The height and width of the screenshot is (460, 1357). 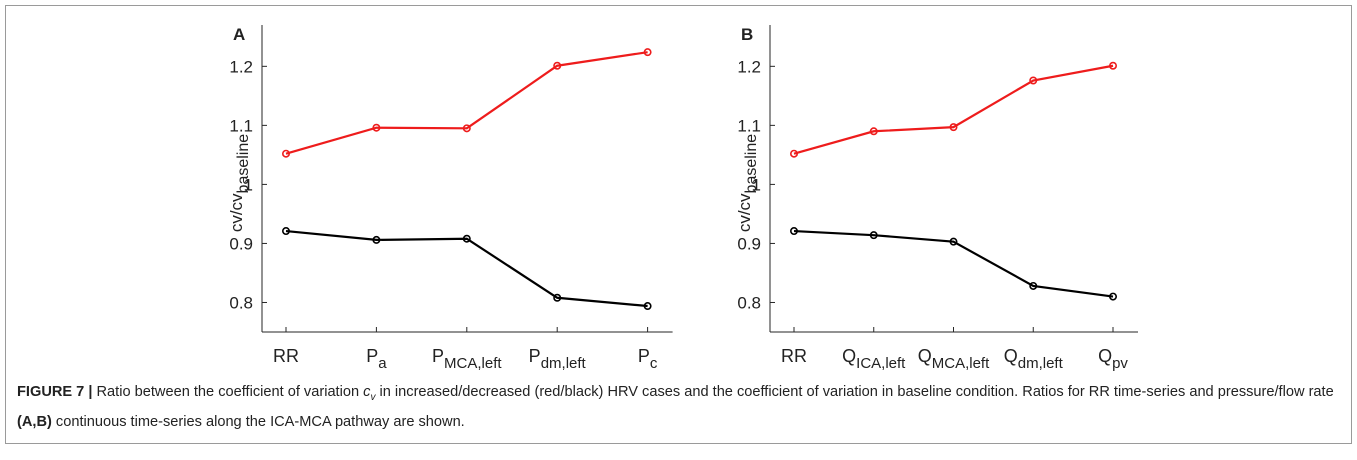 I want to click on x-tick-label-sub: c, so click(x=654, y=363).